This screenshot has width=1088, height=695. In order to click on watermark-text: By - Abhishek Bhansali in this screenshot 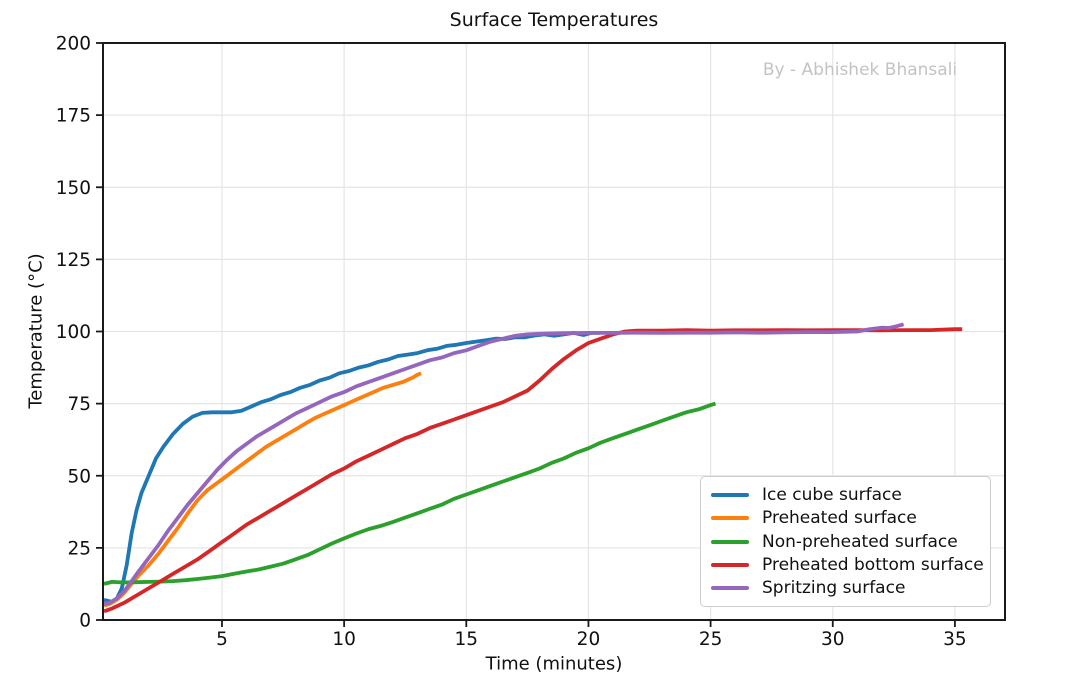, I will do `click(860, 70)`.